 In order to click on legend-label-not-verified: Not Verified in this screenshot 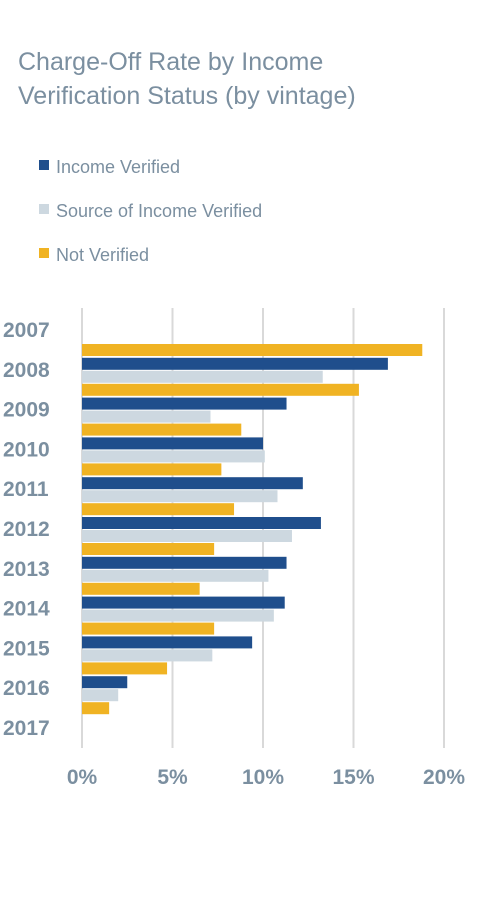, I will do `click(102, 255)`.